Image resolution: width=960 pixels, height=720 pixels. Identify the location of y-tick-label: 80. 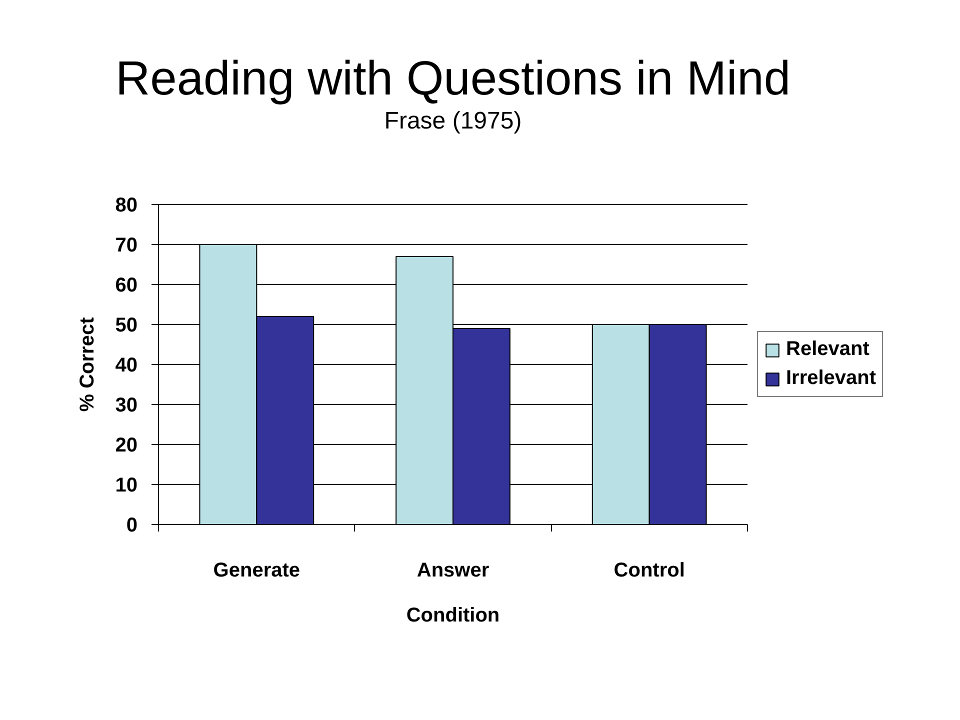
(126, 205).